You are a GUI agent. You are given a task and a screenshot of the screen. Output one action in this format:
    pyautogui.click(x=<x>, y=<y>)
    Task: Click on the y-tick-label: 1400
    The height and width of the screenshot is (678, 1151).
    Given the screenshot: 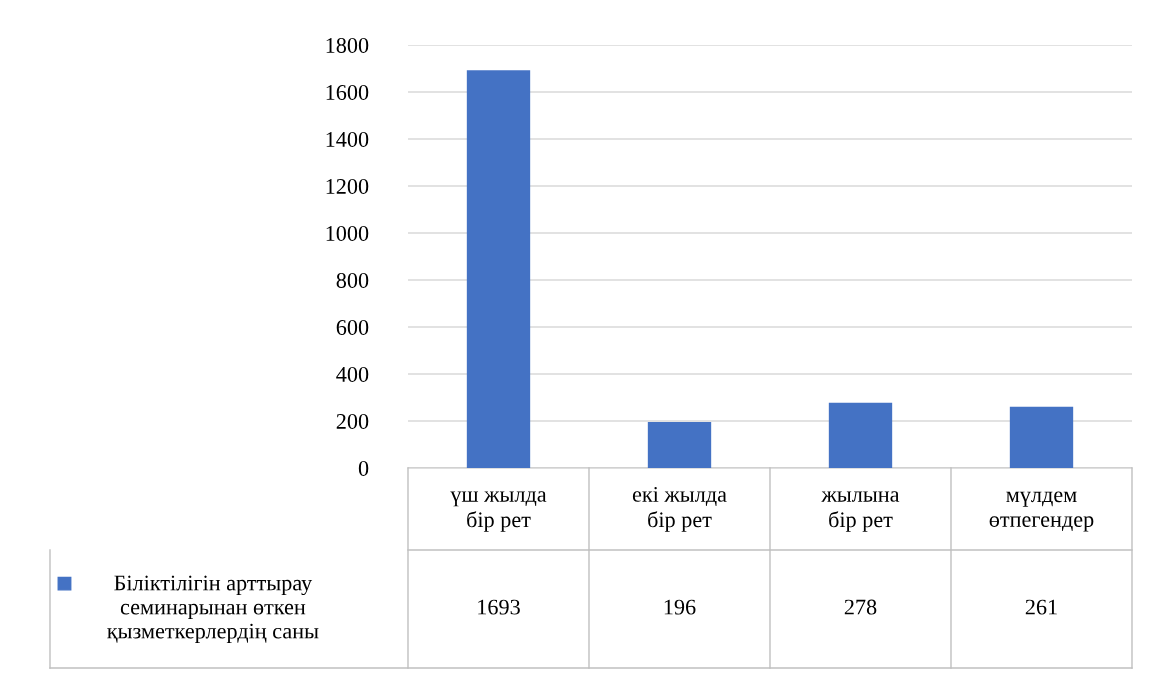 What is the action you would take?
    pyautogui.click(x=347, y=139)
    